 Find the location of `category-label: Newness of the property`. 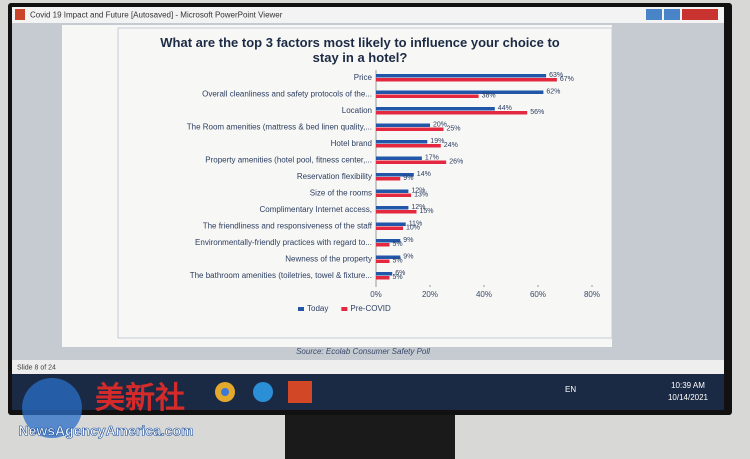

category-label: Newness of the property is located at coordinates (328, 259).